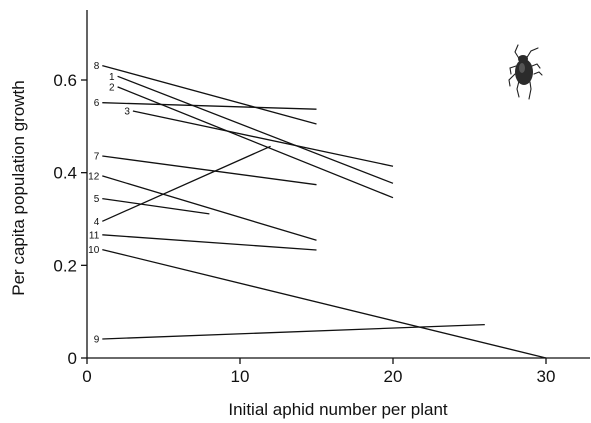  I want to click on series-label-8: 8, so click(97, 66).